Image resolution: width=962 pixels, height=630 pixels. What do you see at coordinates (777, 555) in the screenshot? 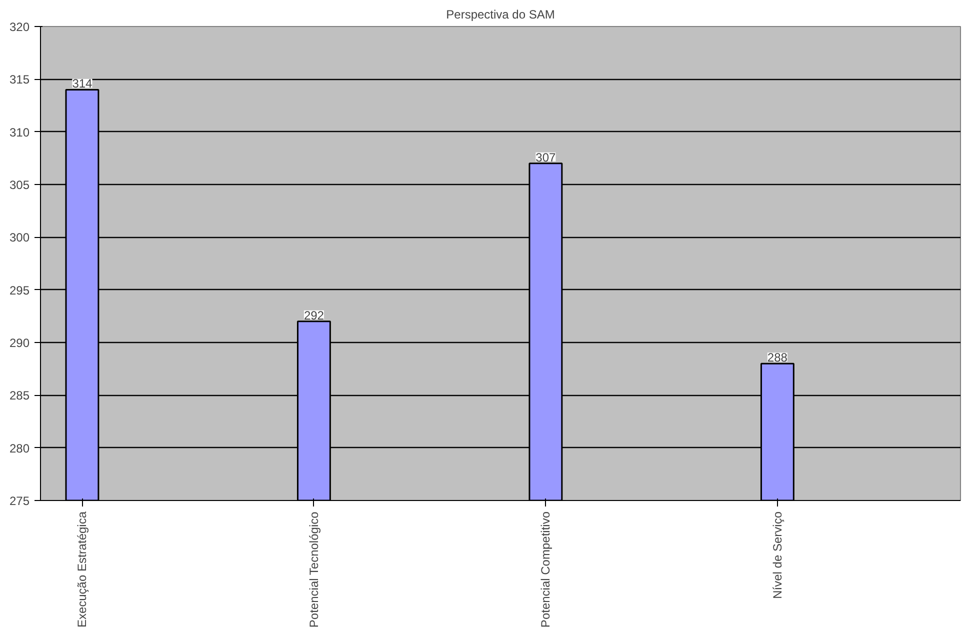
I see `x-tick-label: Nível de Serviço` at bounding box center [777, 555].